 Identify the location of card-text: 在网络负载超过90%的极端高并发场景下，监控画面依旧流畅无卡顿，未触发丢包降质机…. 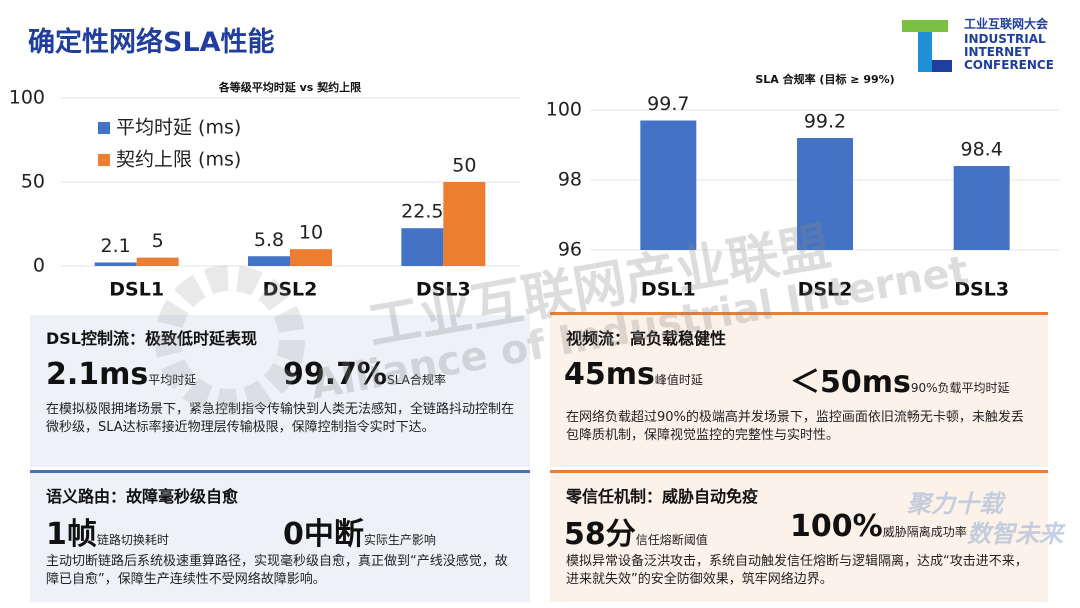
(795, 426).